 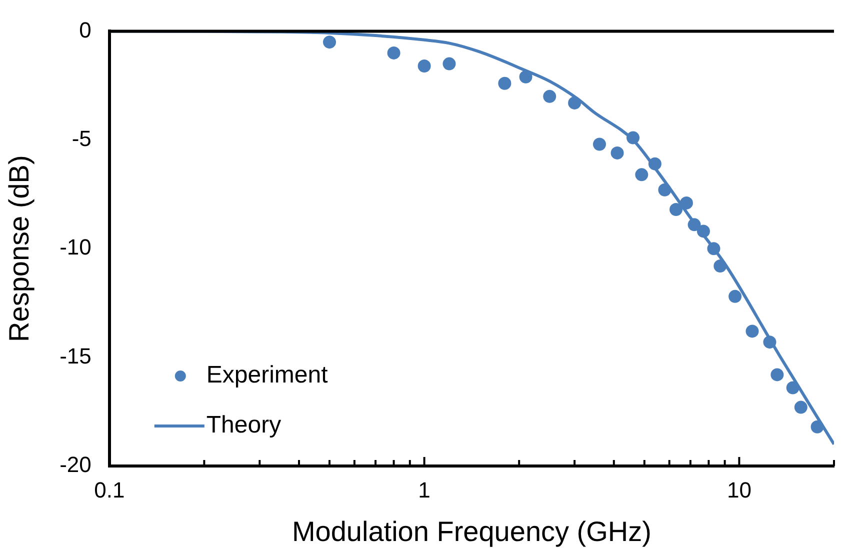 I want to click on y-tick-label: -5, so click(x=82, y=138).